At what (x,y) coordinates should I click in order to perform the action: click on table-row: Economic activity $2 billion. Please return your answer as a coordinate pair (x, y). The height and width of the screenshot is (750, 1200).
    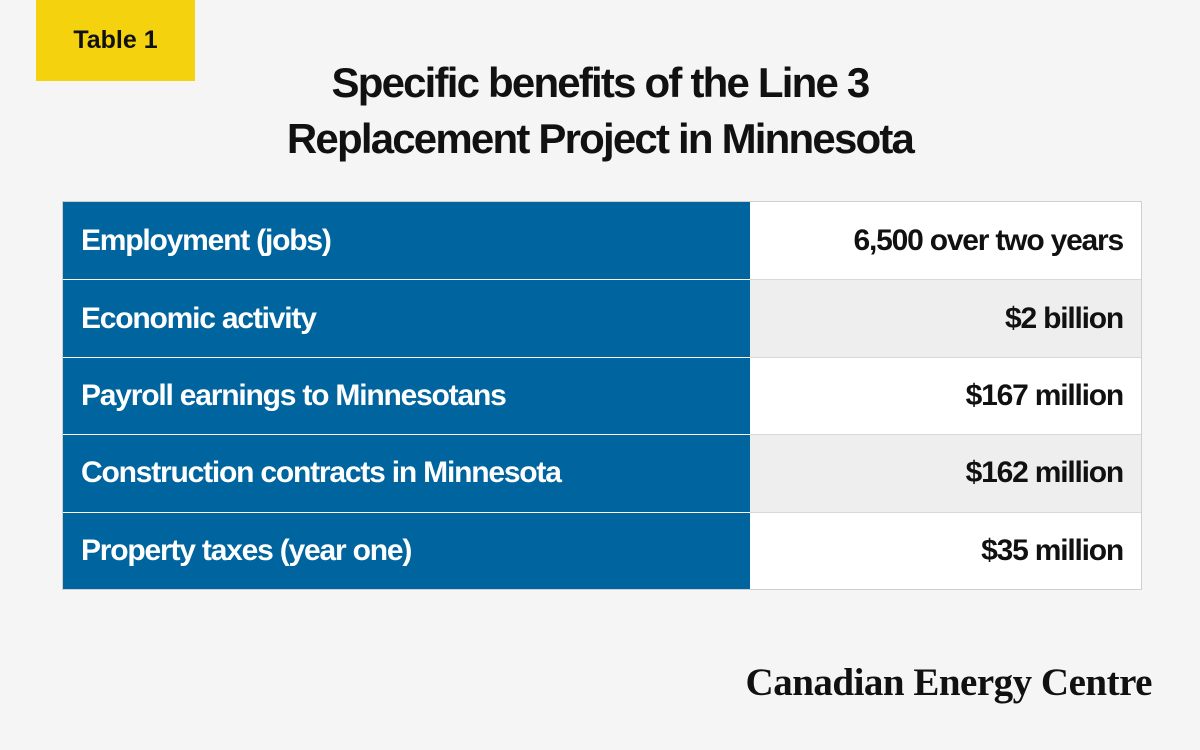
    Looking at the image, I should click on (602, 318).